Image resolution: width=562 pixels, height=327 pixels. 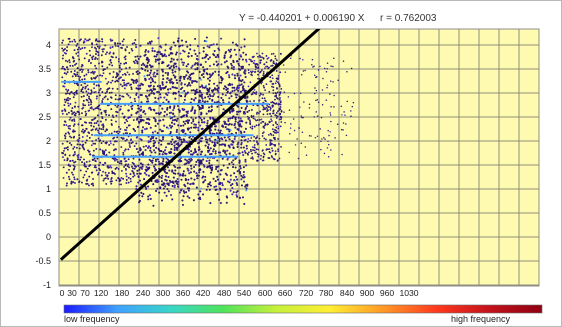 I want to click on x-tick-label: 900, so click(x=367, y=293).